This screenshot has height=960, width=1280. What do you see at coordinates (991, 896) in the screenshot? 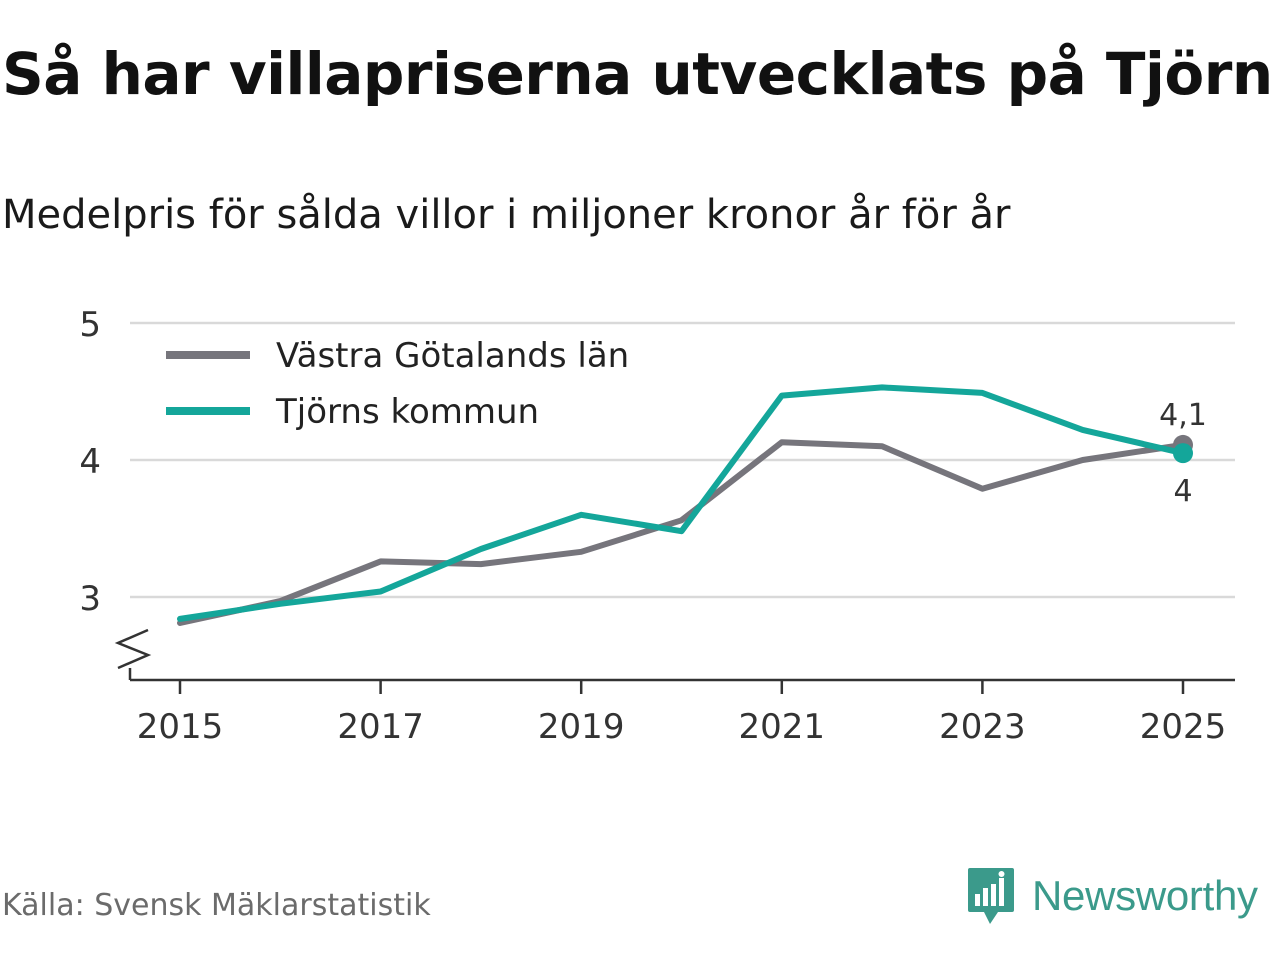
I see `newsworthy-logo-icon` at bounding box center [991, 896].